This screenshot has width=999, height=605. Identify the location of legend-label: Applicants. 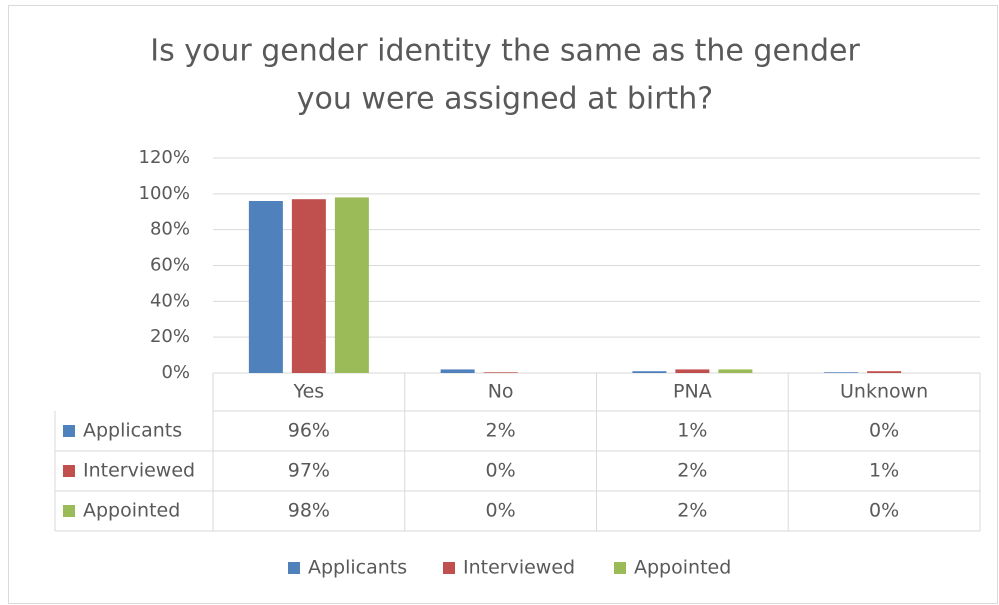
(357, 568).